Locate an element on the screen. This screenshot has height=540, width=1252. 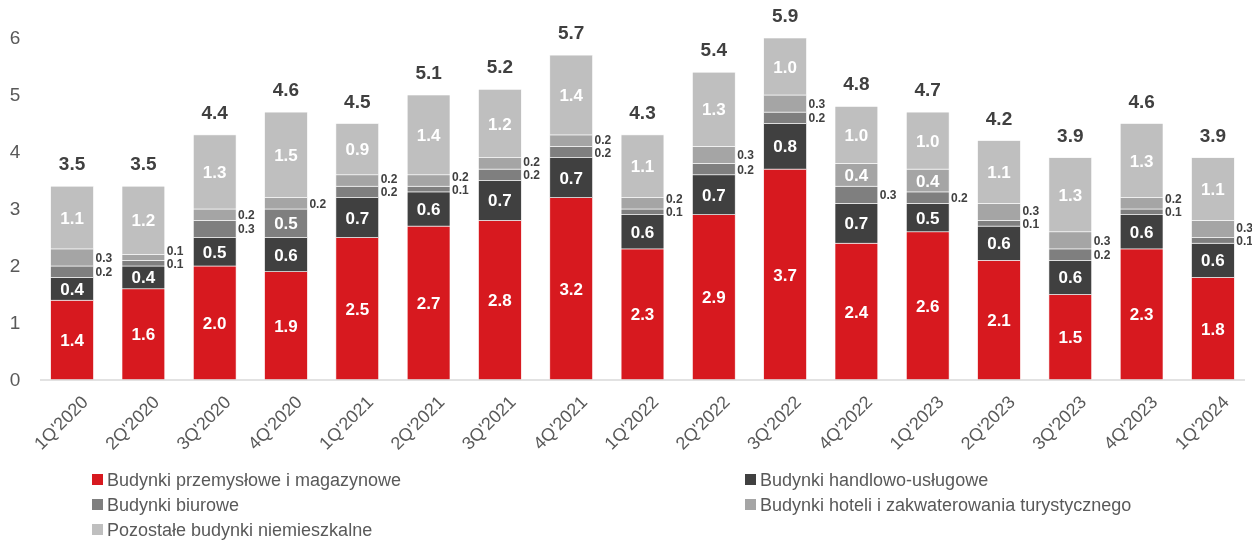
total-label: 5.4 is located at coordinates (714, 50).